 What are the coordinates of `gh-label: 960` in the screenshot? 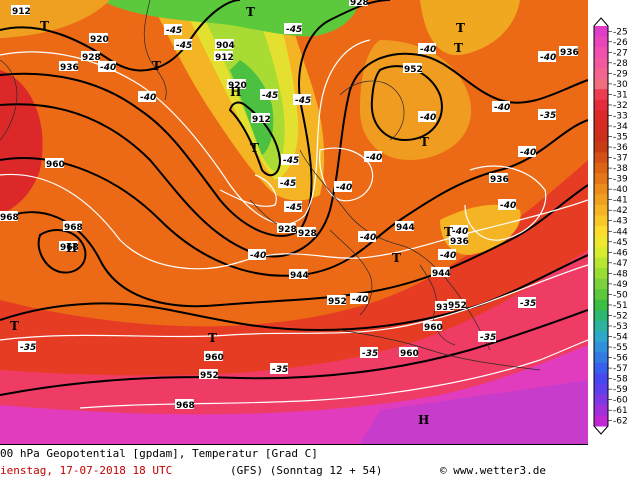 It's located at (214, 358).